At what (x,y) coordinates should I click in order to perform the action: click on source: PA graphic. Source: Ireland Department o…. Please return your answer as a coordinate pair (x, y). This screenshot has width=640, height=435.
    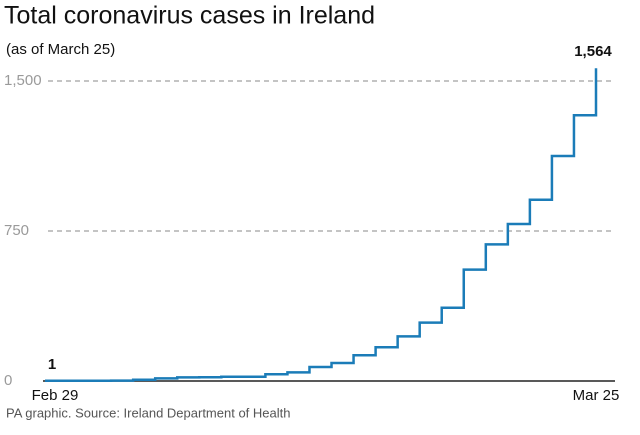
    Looking at the image, I should click on (148, 412).